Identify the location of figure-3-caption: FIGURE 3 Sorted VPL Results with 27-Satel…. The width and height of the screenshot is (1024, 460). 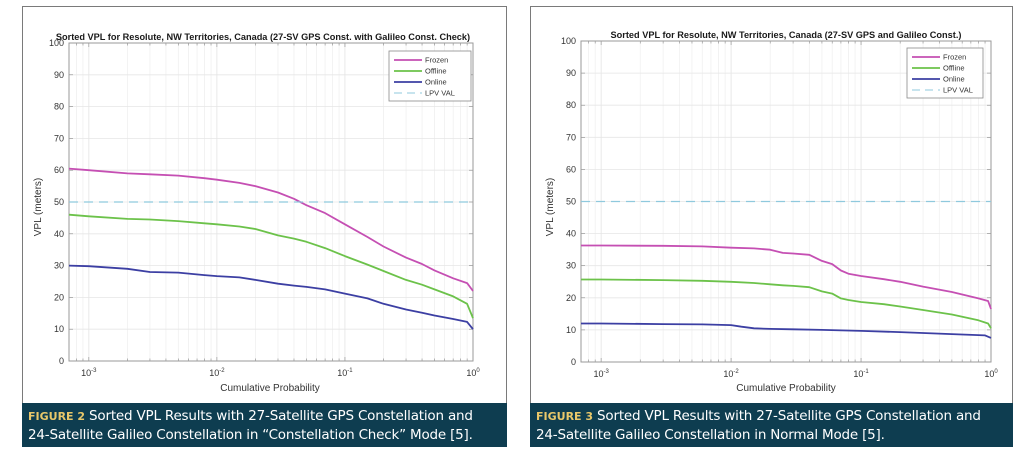
(771, 425).